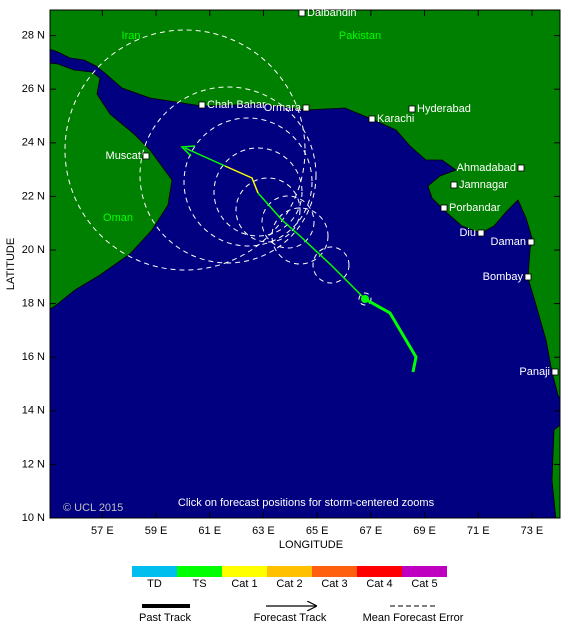  I want to click on land-arabia, so click(111, 186).